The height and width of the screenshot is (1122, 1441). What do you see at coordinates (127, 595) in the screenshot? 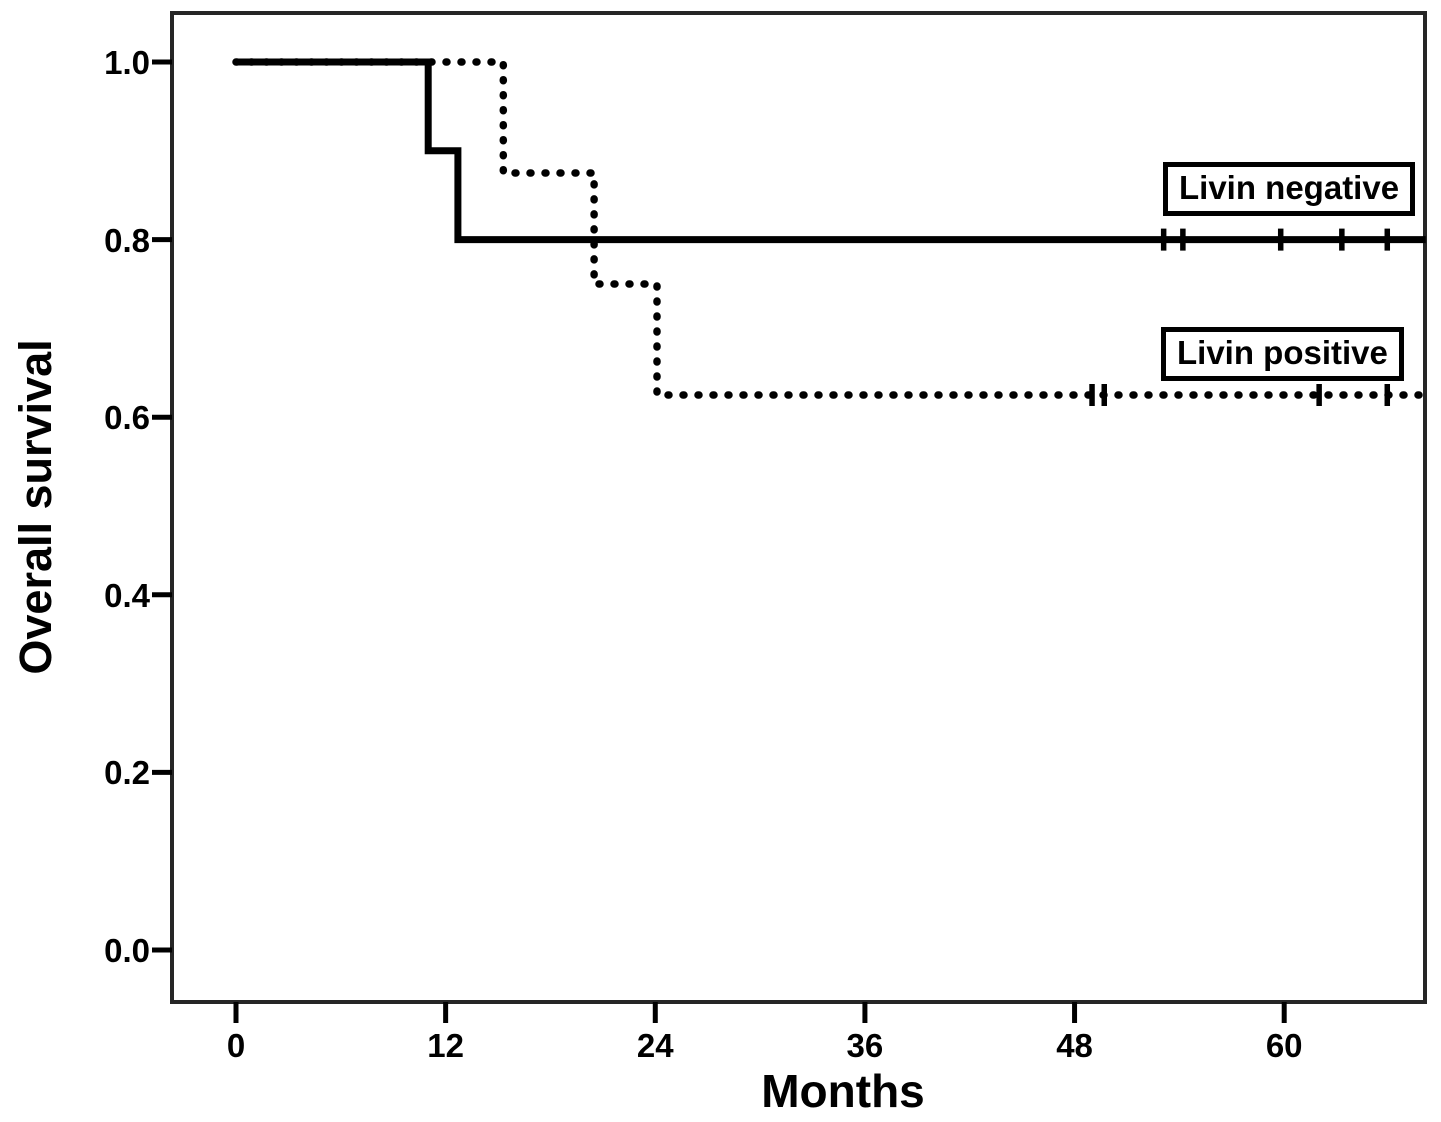
I see `y-tick-label: 0.4` at bounding box center [127, 595].